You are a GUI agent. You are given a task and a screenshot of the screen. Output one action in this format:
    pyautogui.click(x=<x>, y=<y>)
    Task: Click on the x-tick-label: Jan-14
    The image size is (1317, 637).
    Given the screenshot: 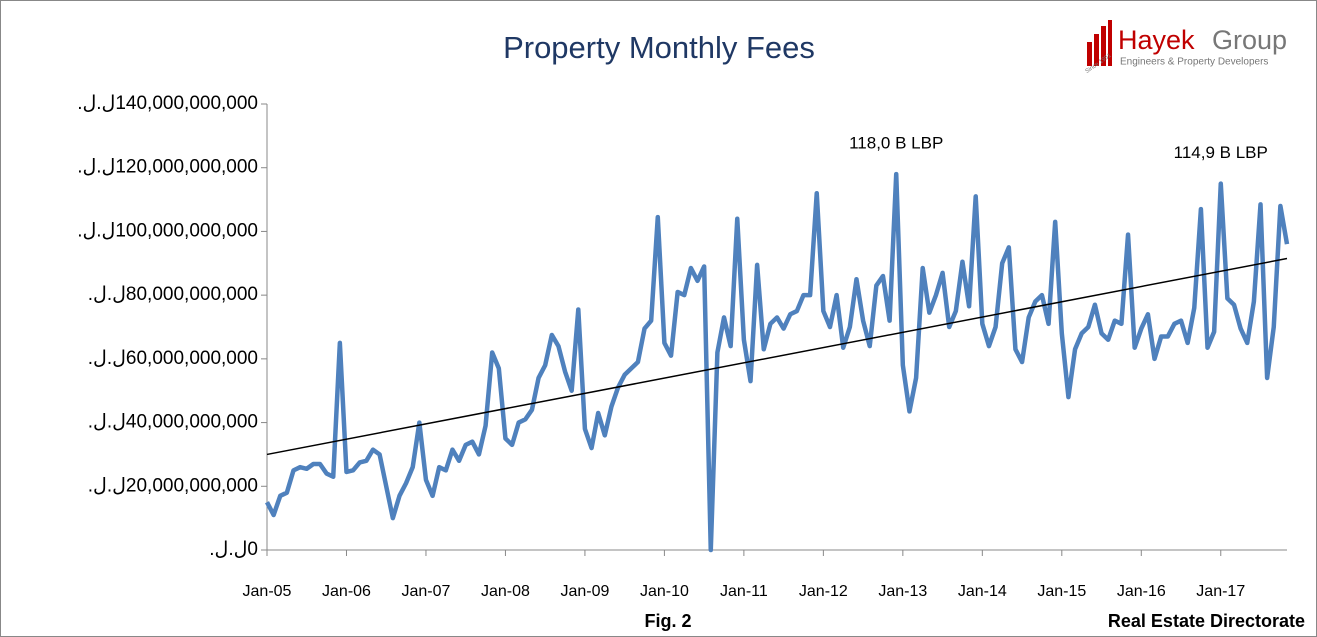 What is the action you would take?
    pyautogui.click(x=982, y=591)
    